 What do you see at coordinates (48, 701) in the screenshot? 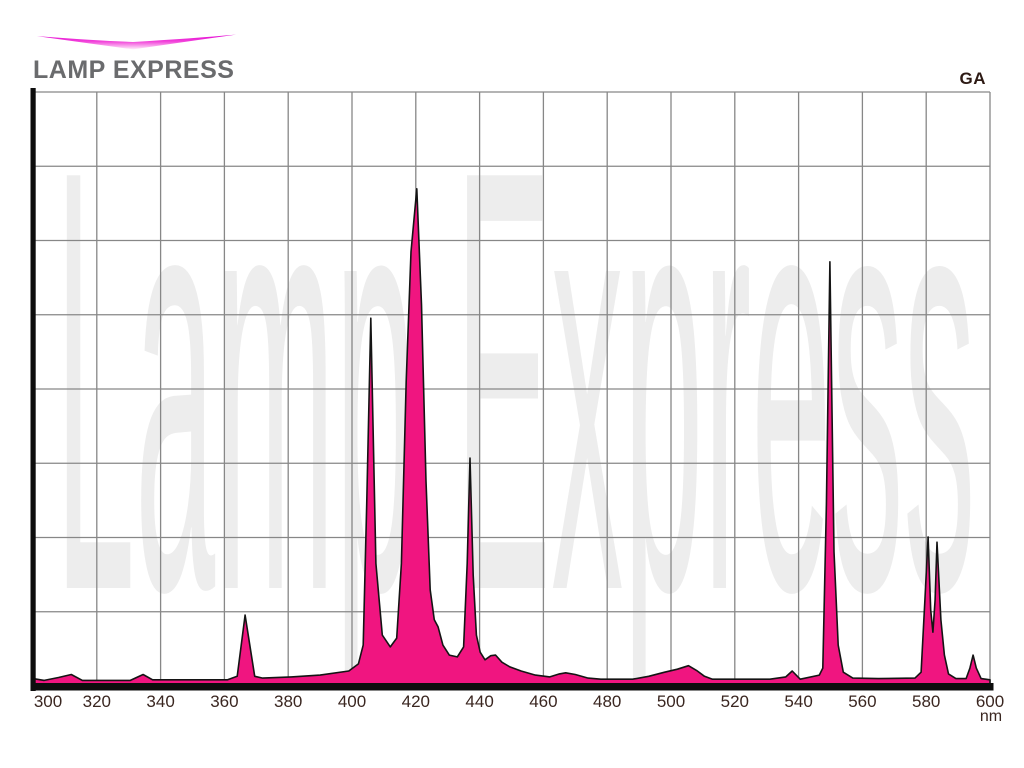
I see `x-tick-label: 300` at bounding box center [48, 701].